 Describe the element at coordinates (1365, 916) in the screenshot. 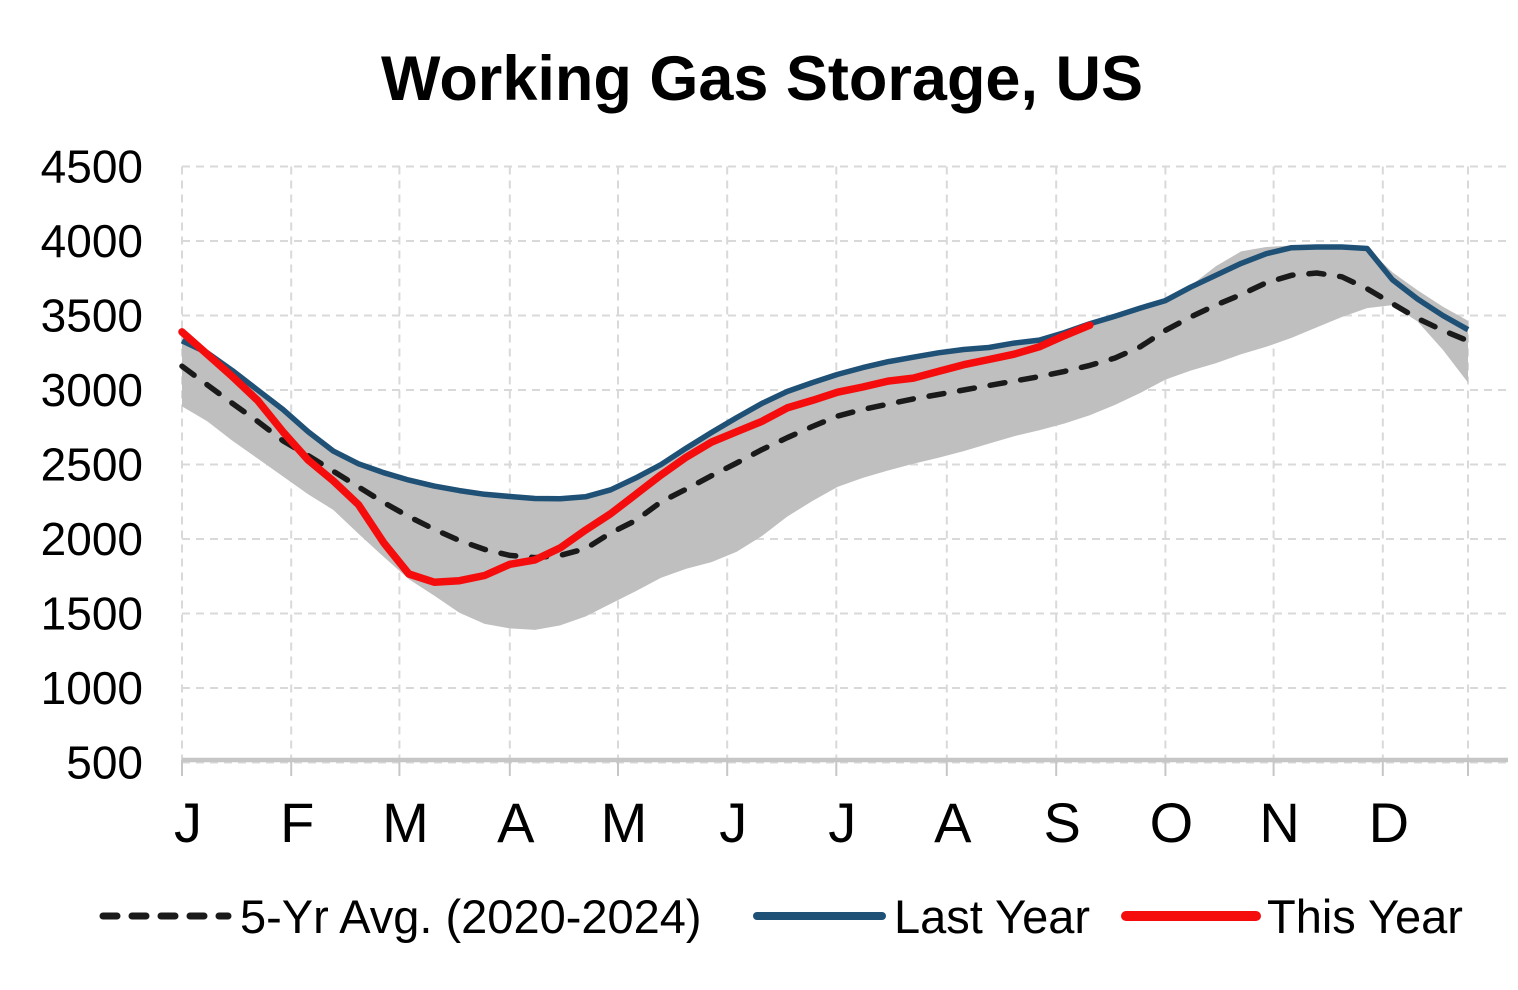

I see `legend-this-year-label: This Year` at that location.